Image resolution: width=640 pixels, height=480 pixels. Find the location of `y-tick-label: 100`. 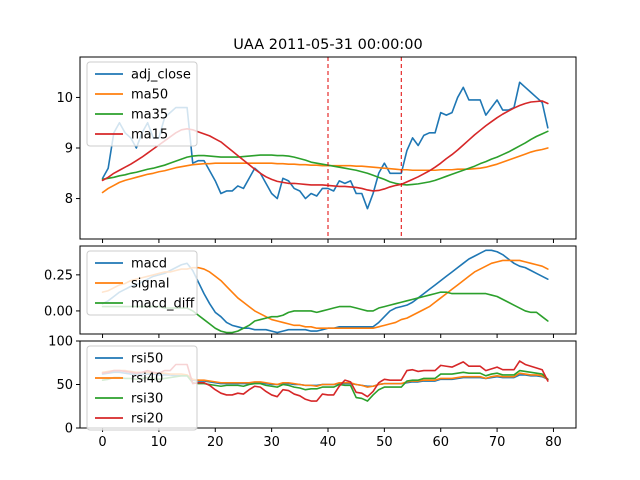

y-tick-label: 100 is located at coordinates (60, 342).